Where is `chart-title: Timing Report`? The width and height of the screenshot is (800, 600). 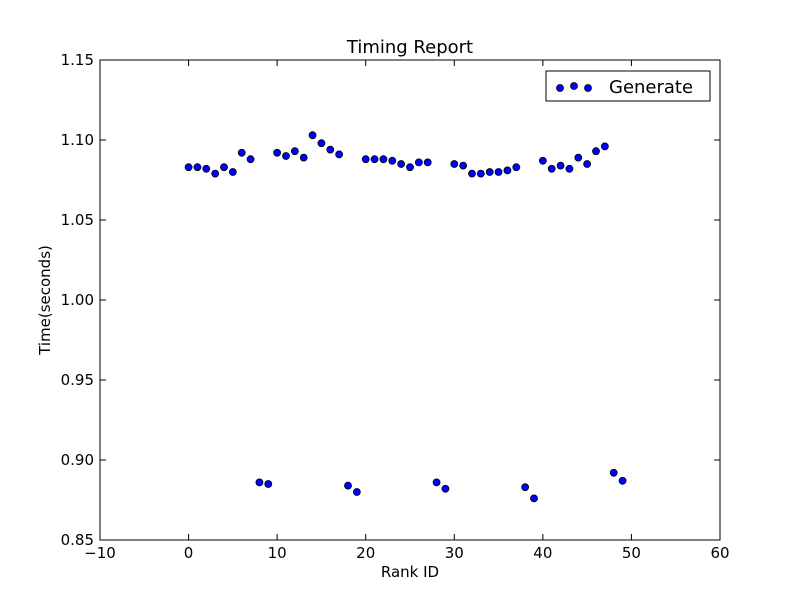
chart-title: Timing Report is located at coordinates (409, 47).